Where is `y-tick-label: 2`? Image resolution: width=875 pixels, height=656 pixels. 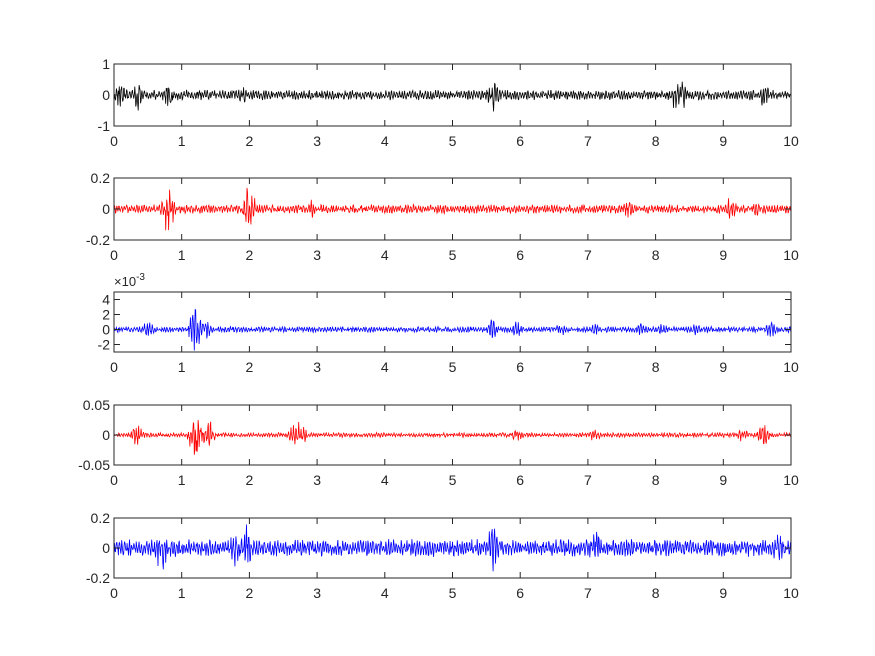 y-tick-label: 2 is located at coordinates (106, 315).